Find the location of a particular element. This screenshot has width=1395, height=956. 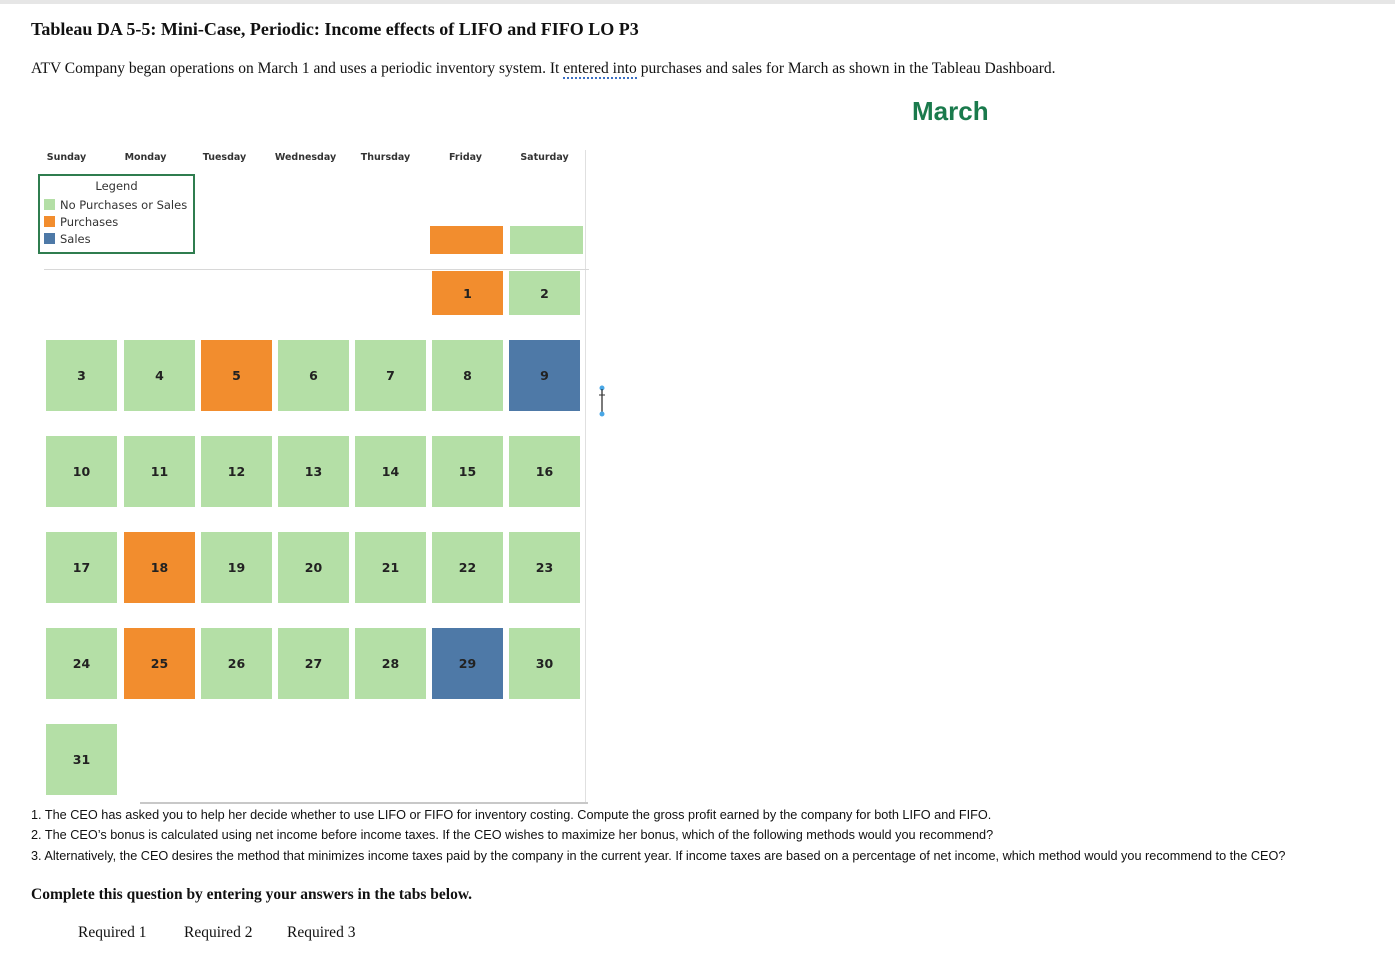

day-number: 31 is located at coordinates (81, 759).